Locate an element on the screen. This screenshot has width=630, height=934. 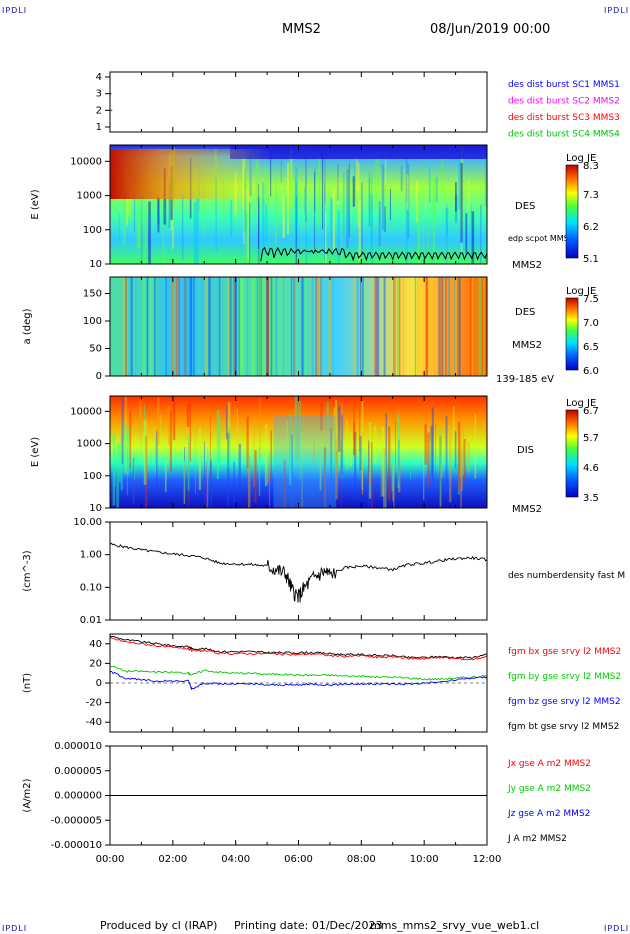
ytick-label-current: 0.000005 is located at coordinates (78, 771).